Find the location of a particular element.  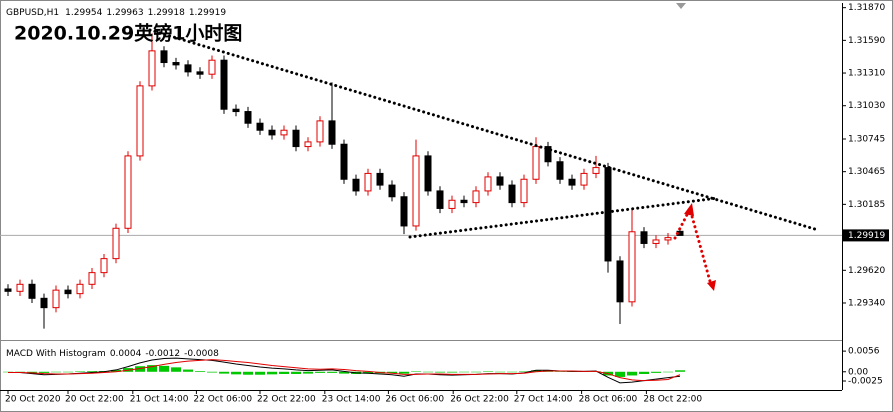

y-tick-label: 1.31030 is located at coordinates (866, 106).